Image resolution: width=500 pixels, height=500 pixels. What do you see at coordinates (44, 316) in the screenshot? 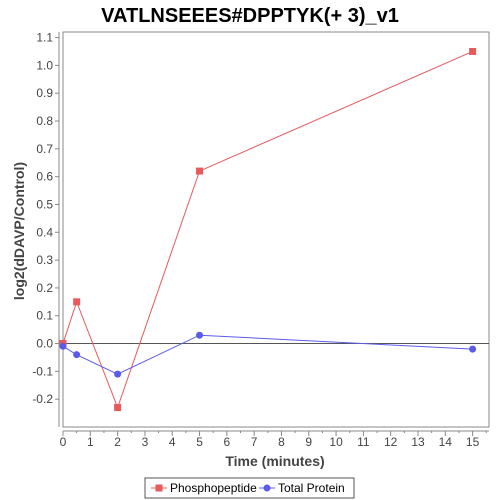
I see `y-tick-label: 0.1` at bounding box center [44, 316].